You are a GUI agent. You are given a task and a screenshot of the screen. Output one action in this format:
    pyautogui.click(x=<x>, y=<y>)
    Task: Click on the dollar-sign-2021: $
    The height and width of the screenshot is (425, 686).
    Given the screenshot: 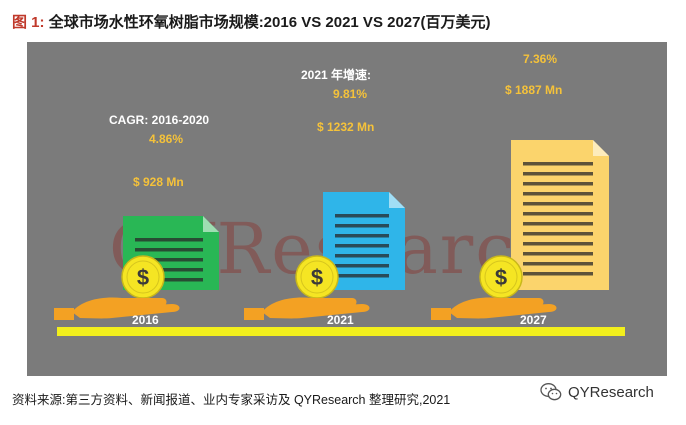 What is the action you would take?
    pyautogui.click(x=317, y=277)
    